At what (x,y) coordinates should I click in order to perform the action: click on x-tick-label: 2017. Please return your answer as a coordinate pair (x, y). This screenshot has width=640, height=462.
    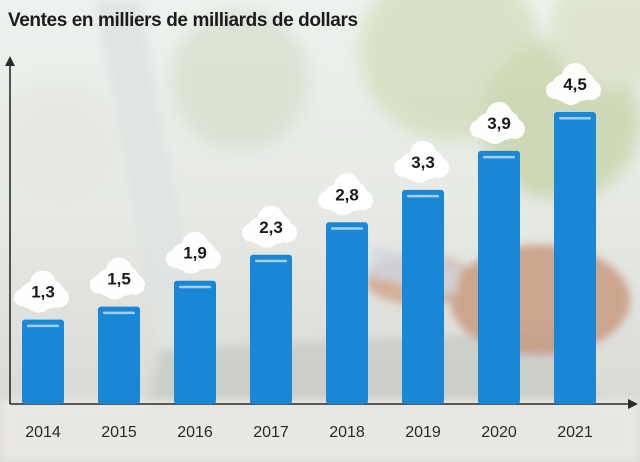
    Looking at the image, I should click on (271, 432).